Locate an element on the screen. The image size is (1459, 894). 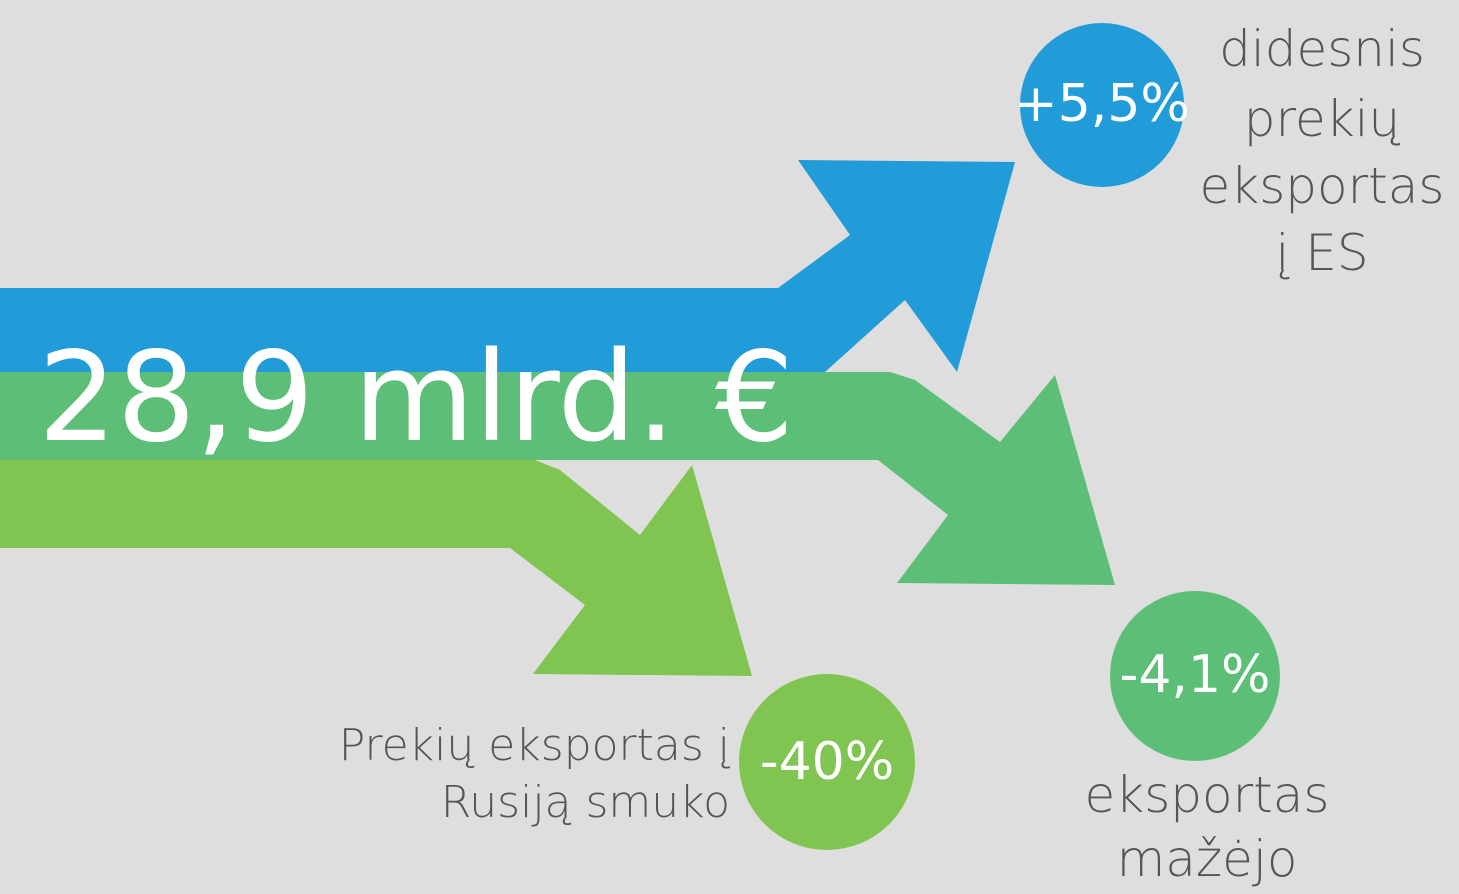
description: eksportas mažėjo is located at coordinates (1207, 827).